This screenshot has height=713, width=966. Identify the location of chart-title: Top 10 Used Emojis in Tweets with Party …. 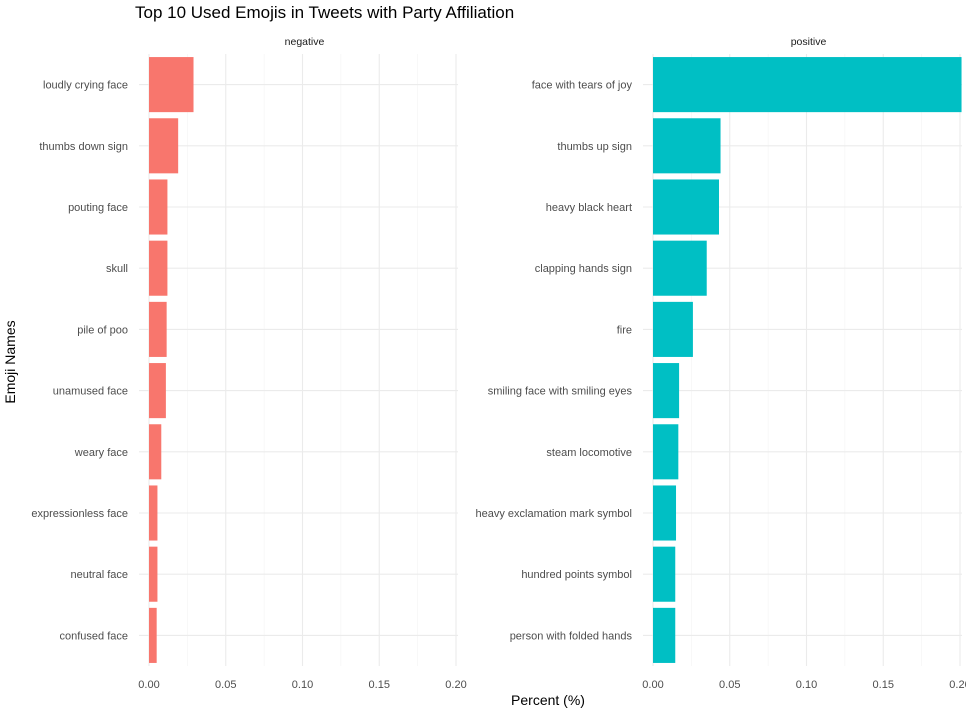
(324, 12).